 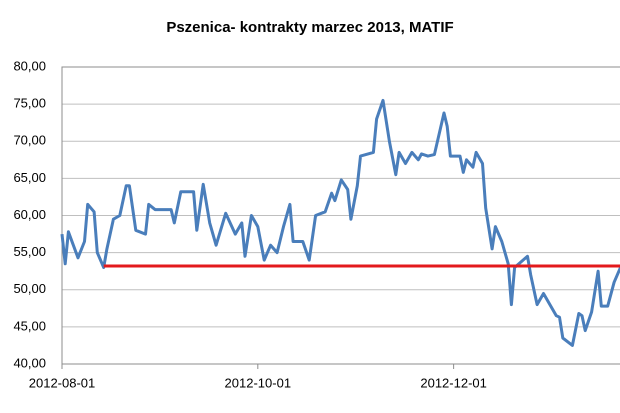 I want to click on y-tick-label: 75,00, so click(x=29, y=103).